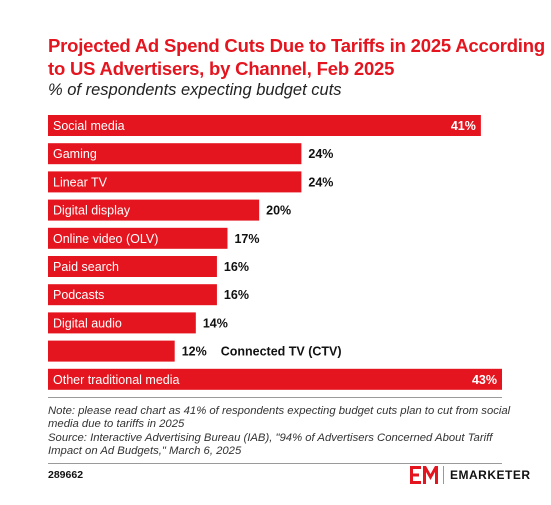 The width and height of the screenshot is (551, 505). I want to click on category-label-digital-display: Digital display, so click(92, 211).